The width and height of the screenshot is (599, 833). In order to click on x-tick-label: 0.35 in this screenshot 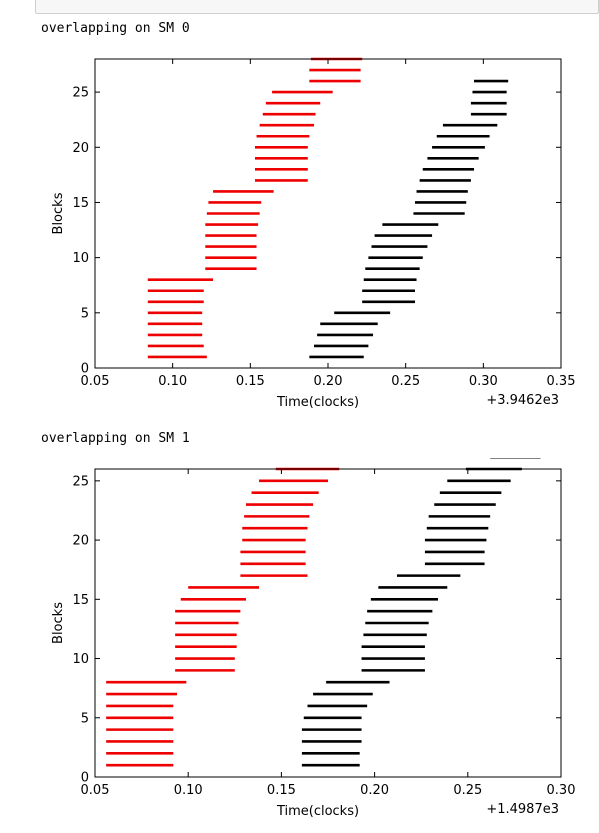, I will do `click(561, 381)`.